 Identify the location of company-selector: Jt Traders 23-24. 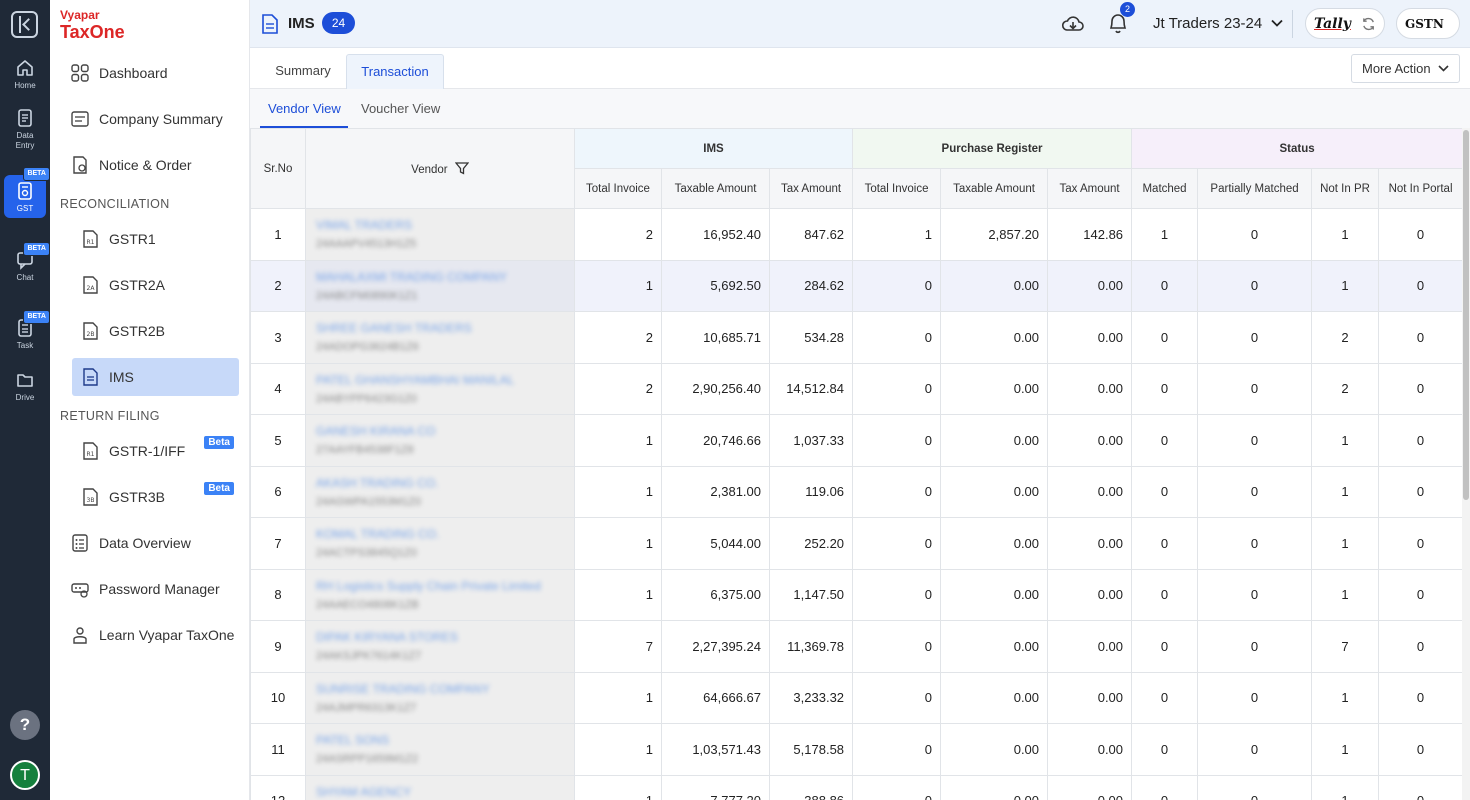
(1208, 23).